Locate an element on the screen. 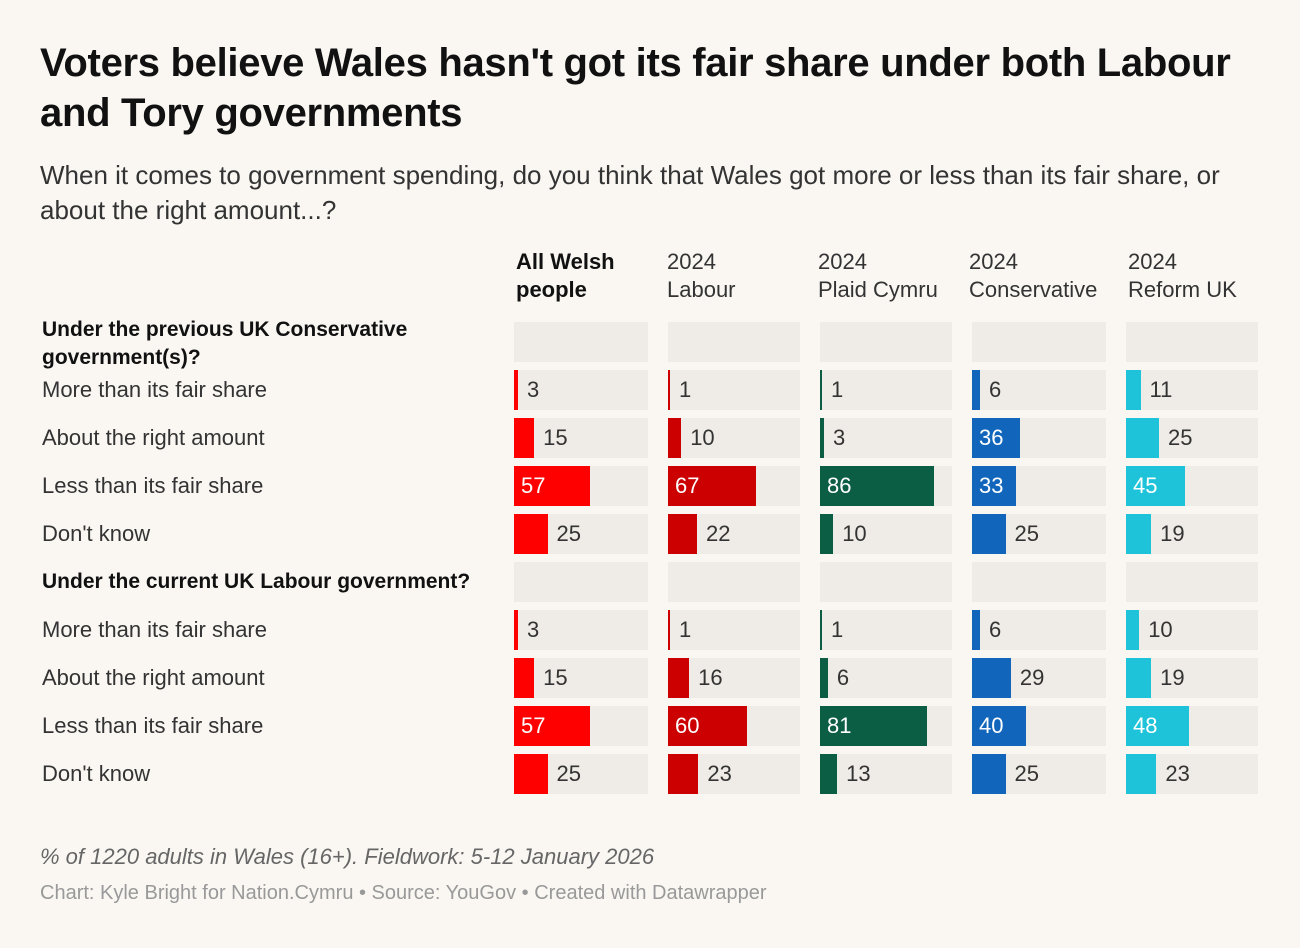 The height and width of the screenshot is (948, 1300). bar-track: 16 is located at coordinates (734, 678).